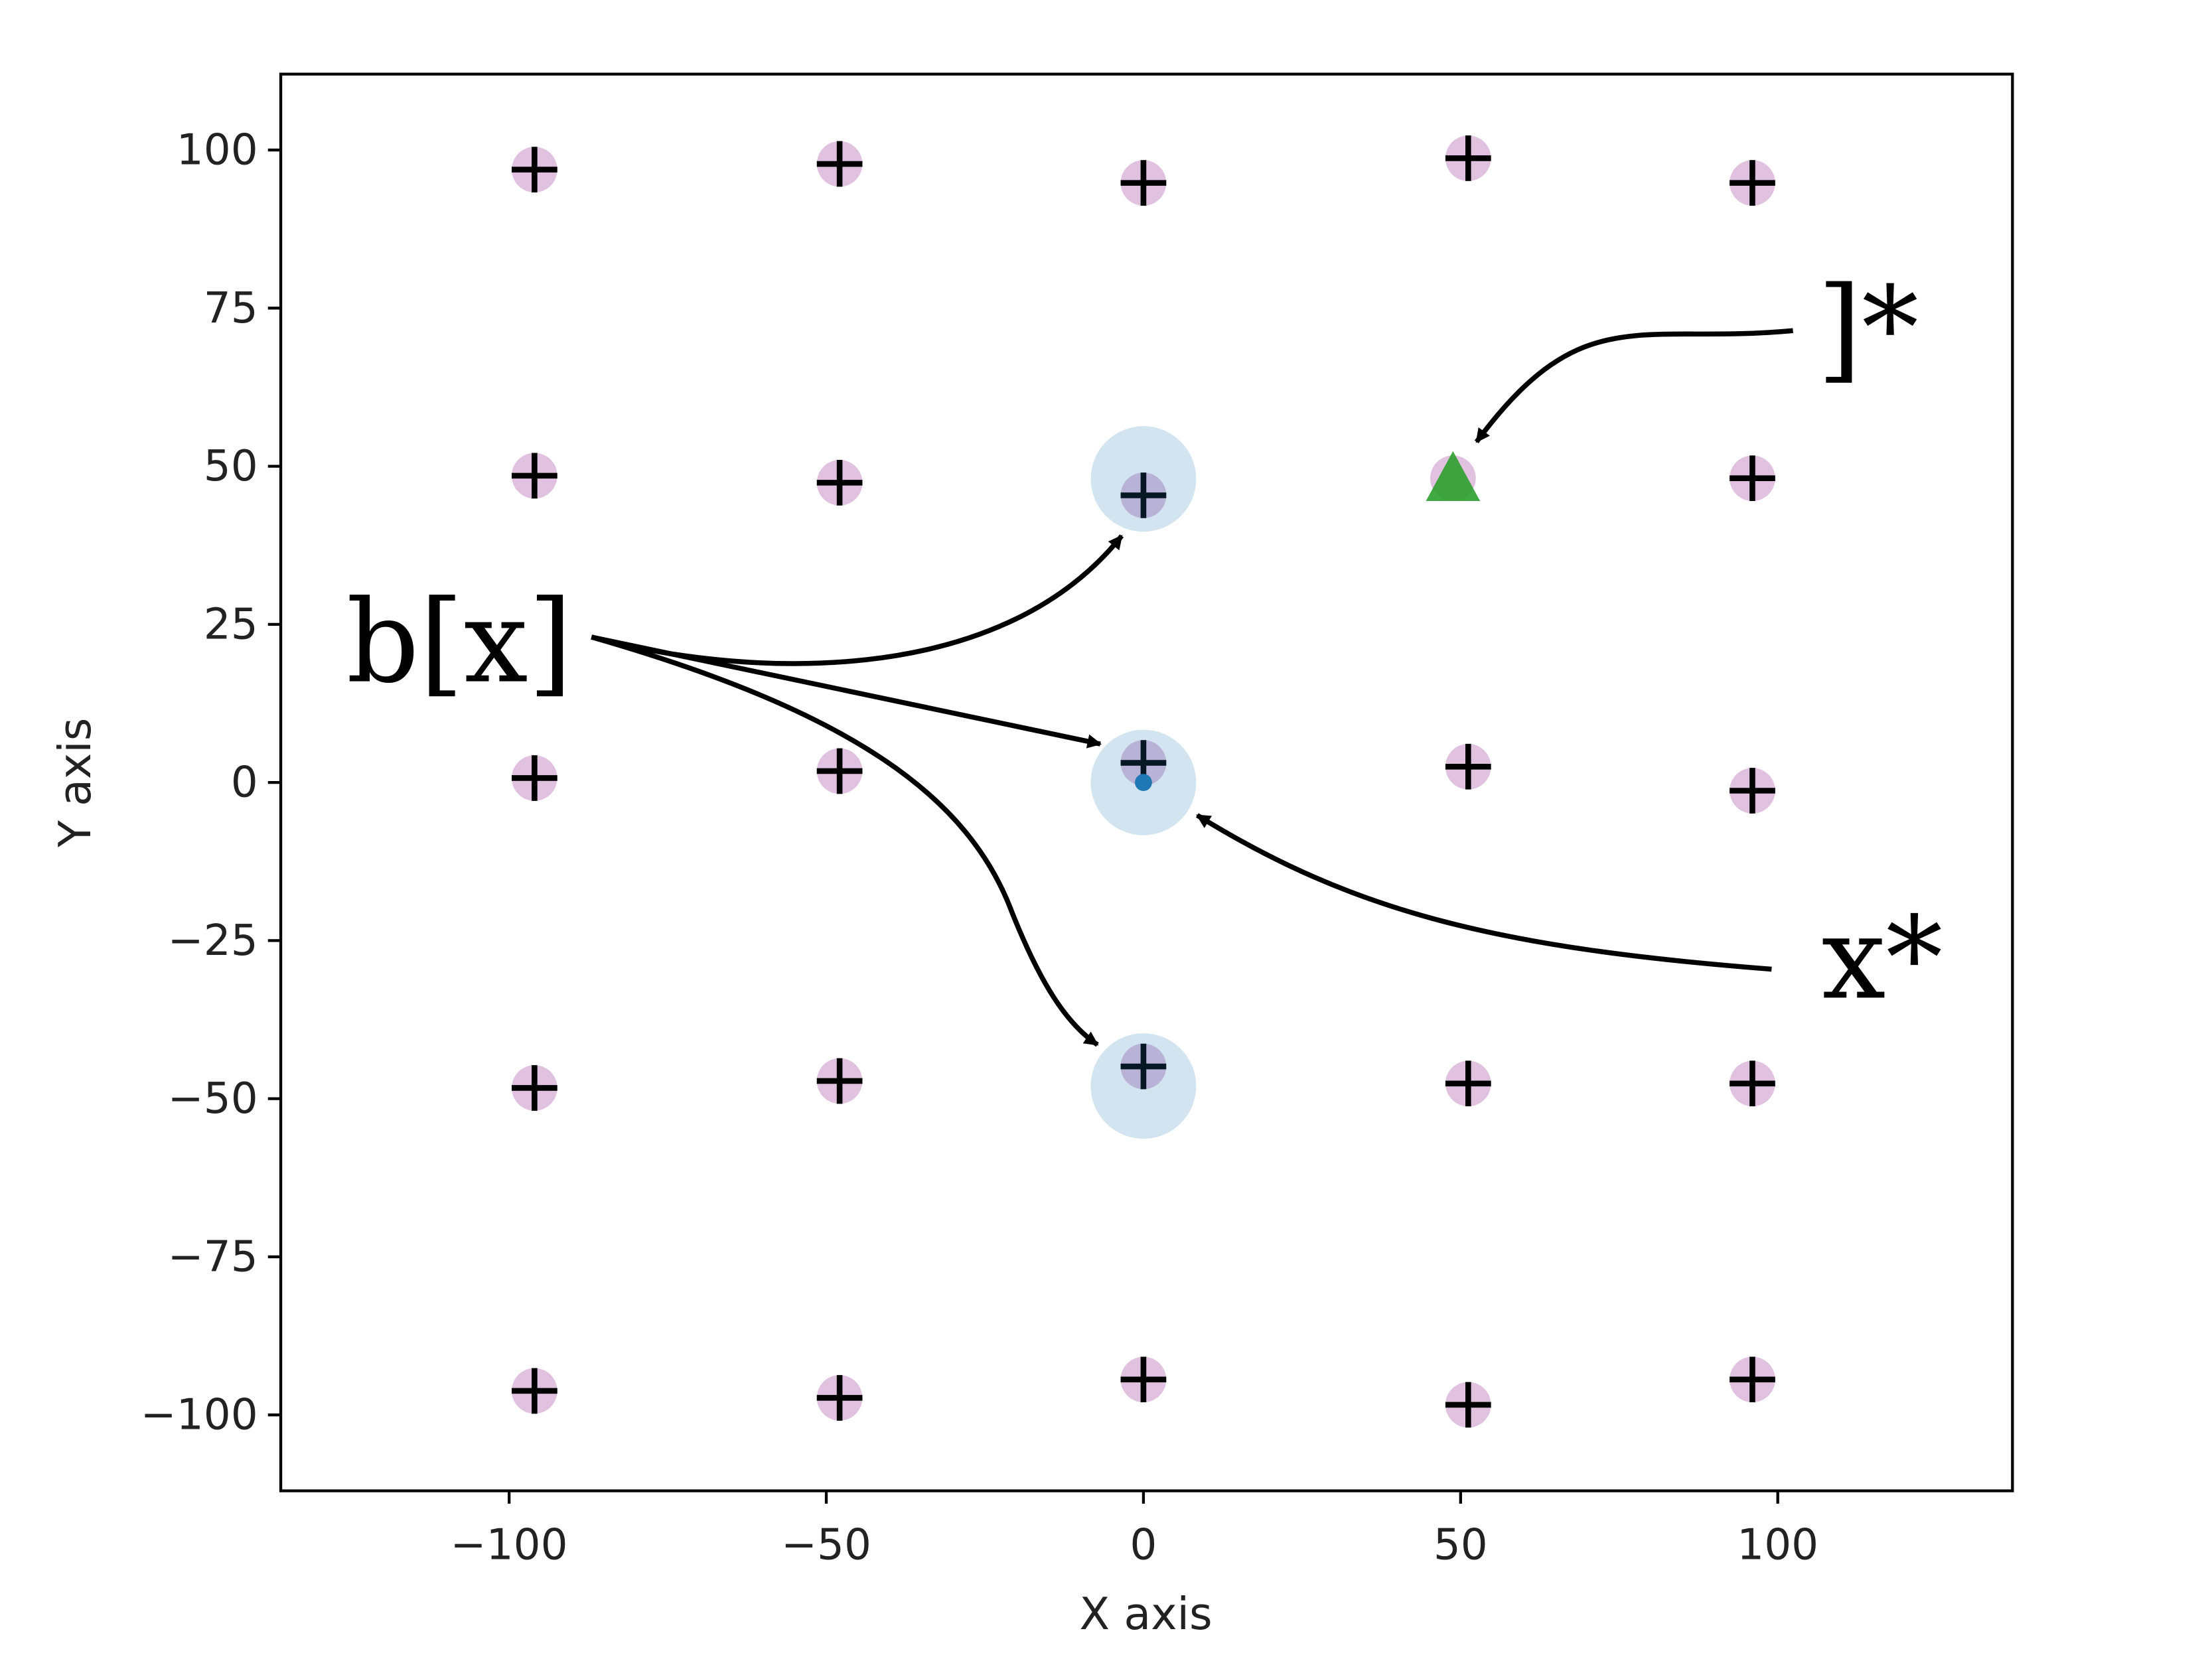  What do you see at coordinates (231, 466) in the screenshot?
I see `y-tick-label: 50` at bounding box center [231, 466].